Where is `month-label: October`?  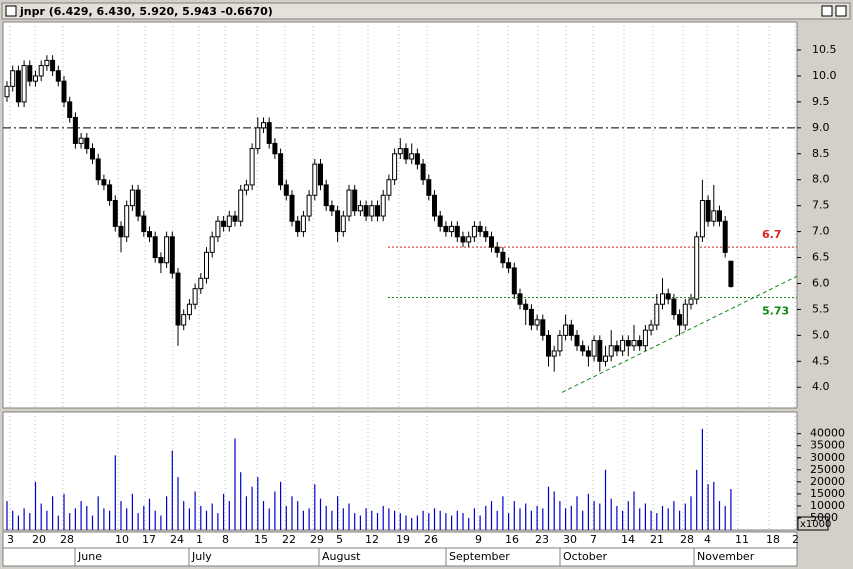
month-label: October is located at coordinates (585, 556).